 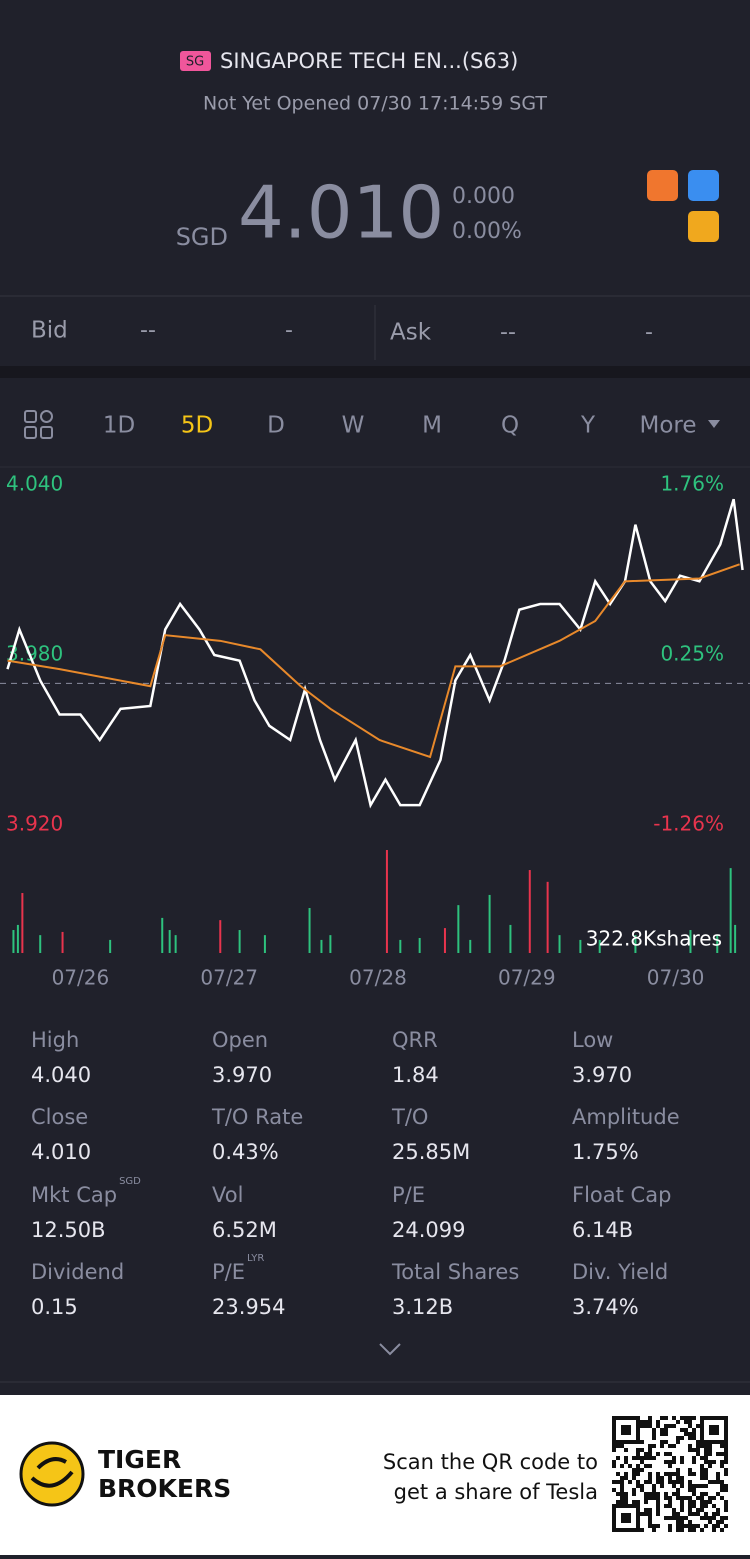 What do you see at coordinates (244, 1230) in the screenshot?
I see `stat-value: 6.52M` at bounding box center [244, 1230].